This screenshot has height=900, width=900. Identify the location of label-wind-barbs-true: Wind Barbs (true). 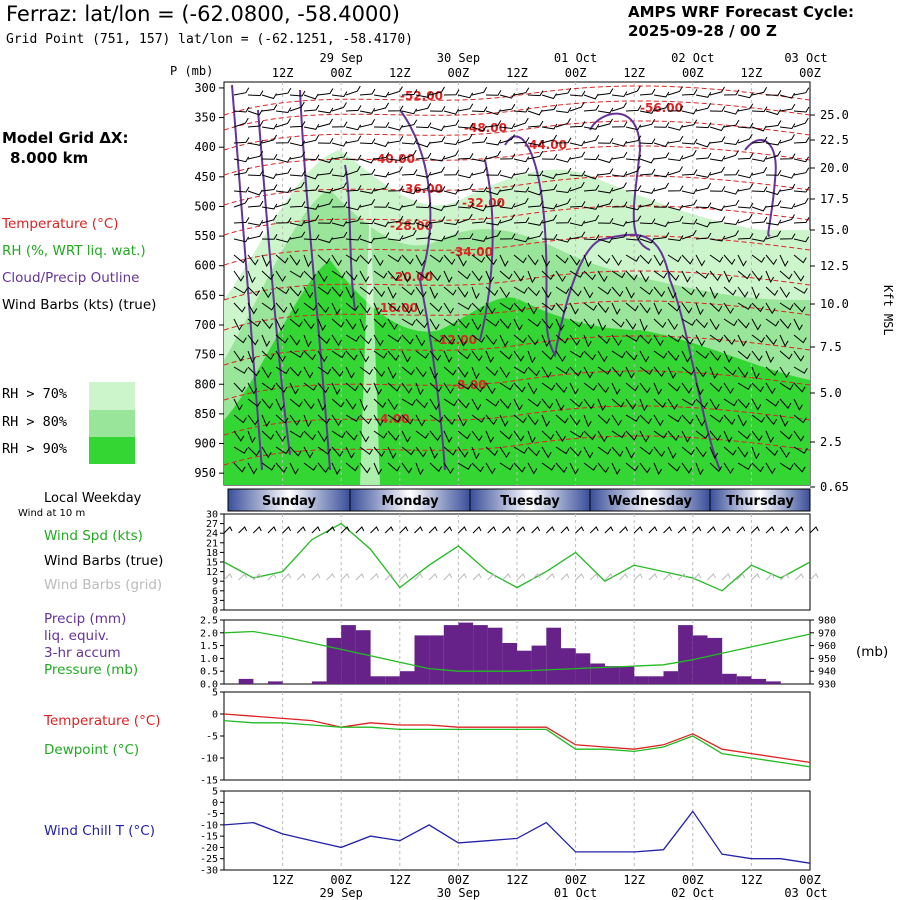
(104, 561).